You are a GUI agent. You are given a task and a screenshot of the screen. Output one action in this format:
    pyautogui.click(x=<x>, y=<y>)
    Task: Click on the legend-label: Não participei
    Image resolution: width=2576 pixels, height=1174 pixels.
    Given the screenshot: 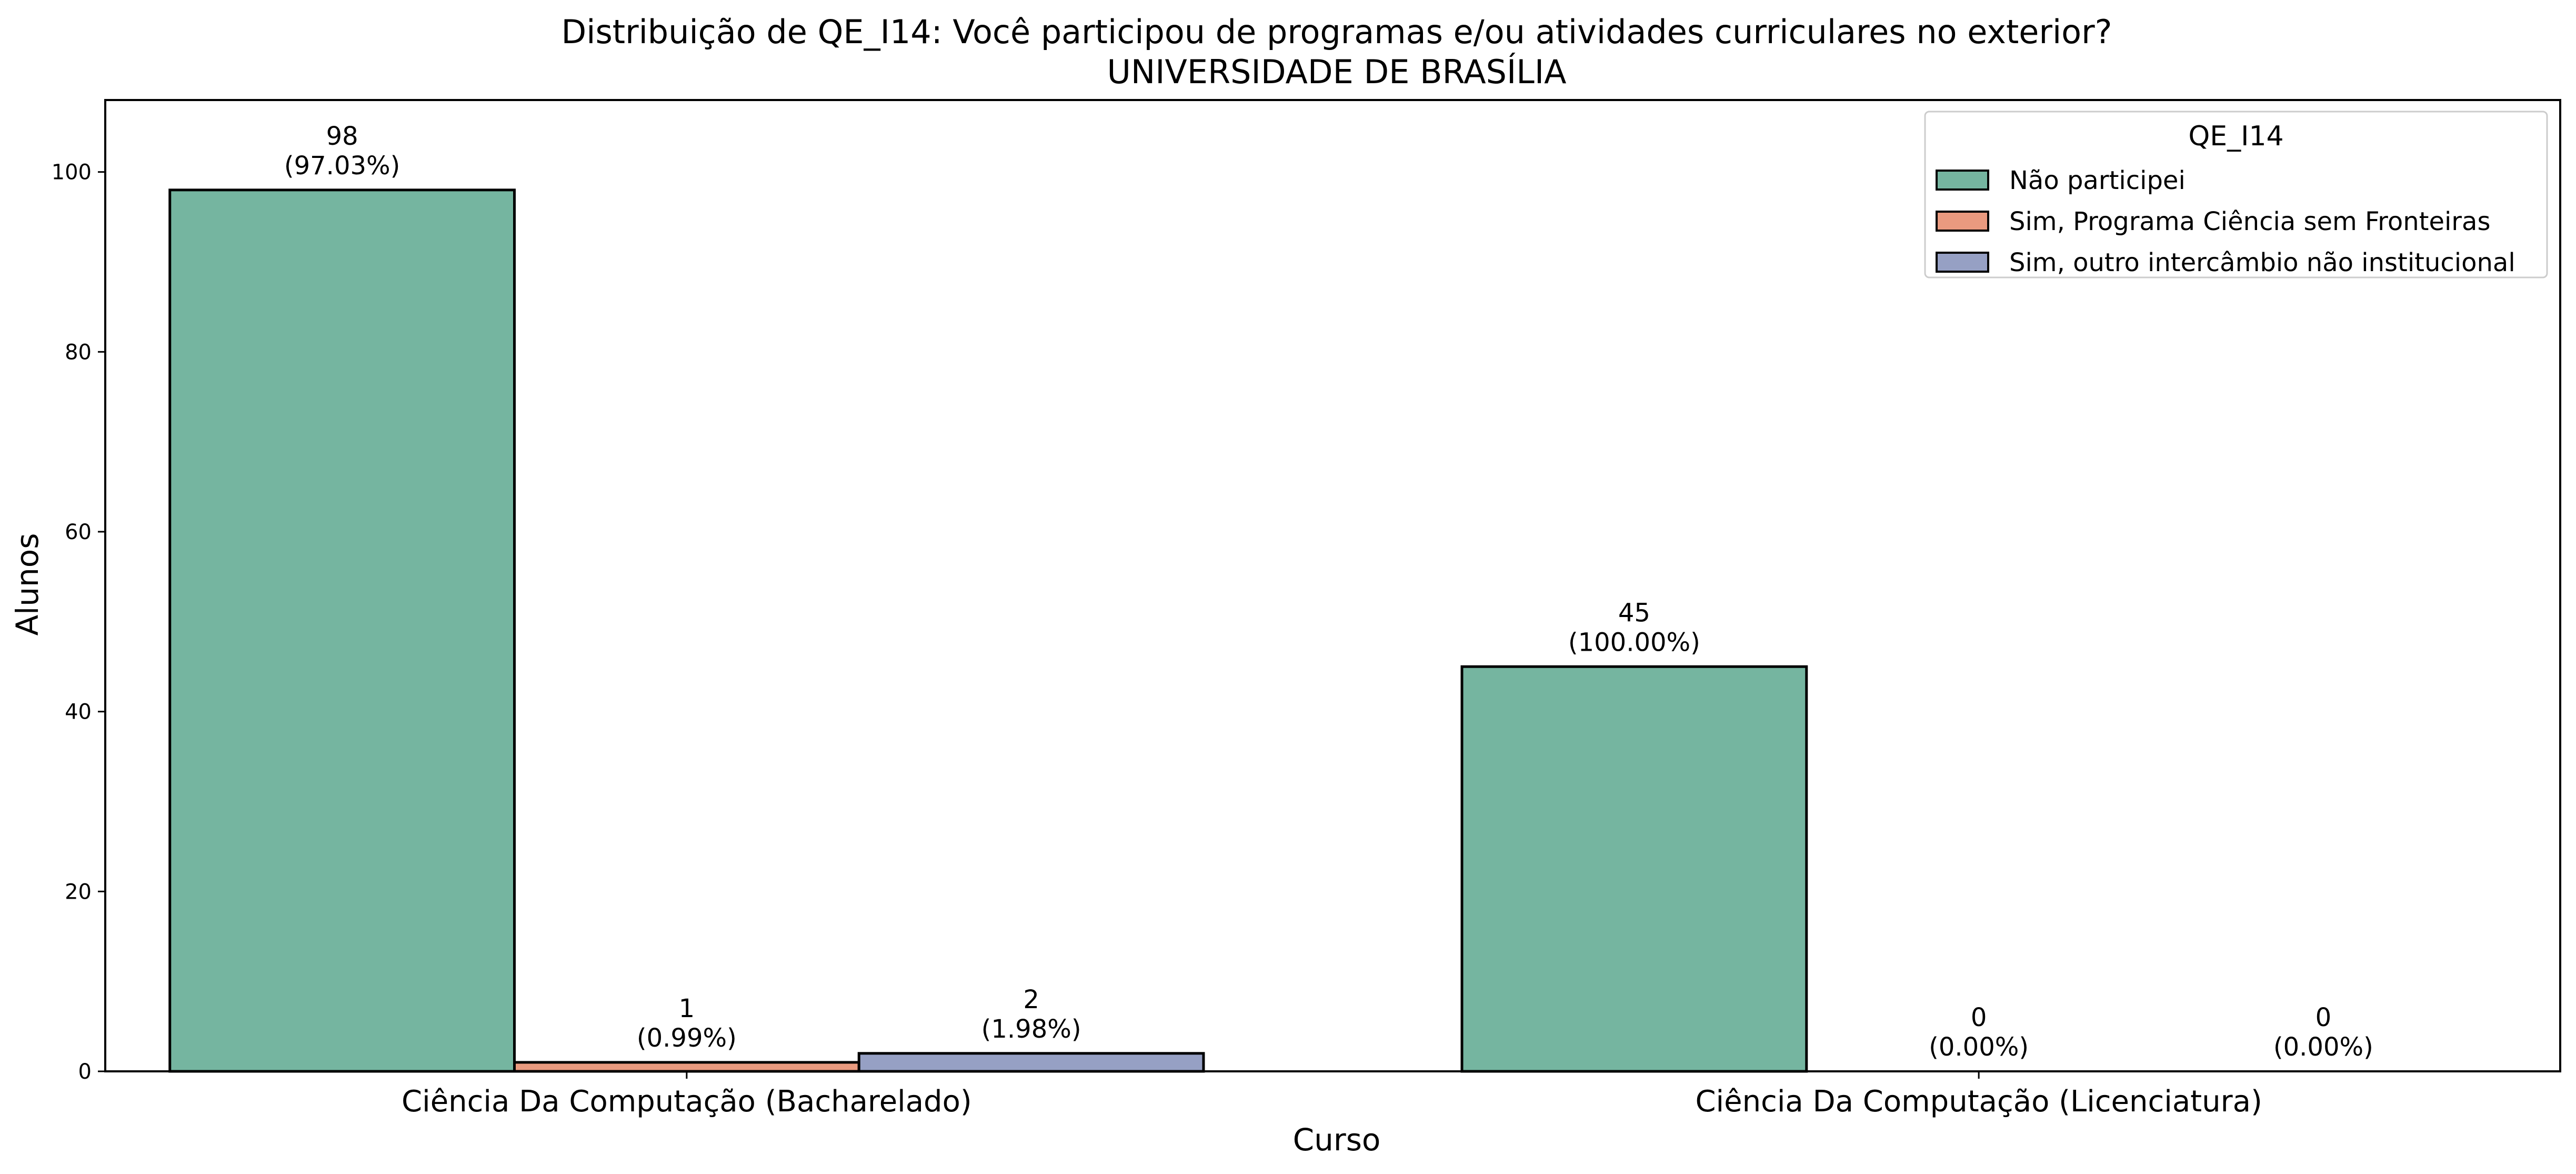 What is the action you would take?
    pyautogui.click(x=2097, y=180)
    